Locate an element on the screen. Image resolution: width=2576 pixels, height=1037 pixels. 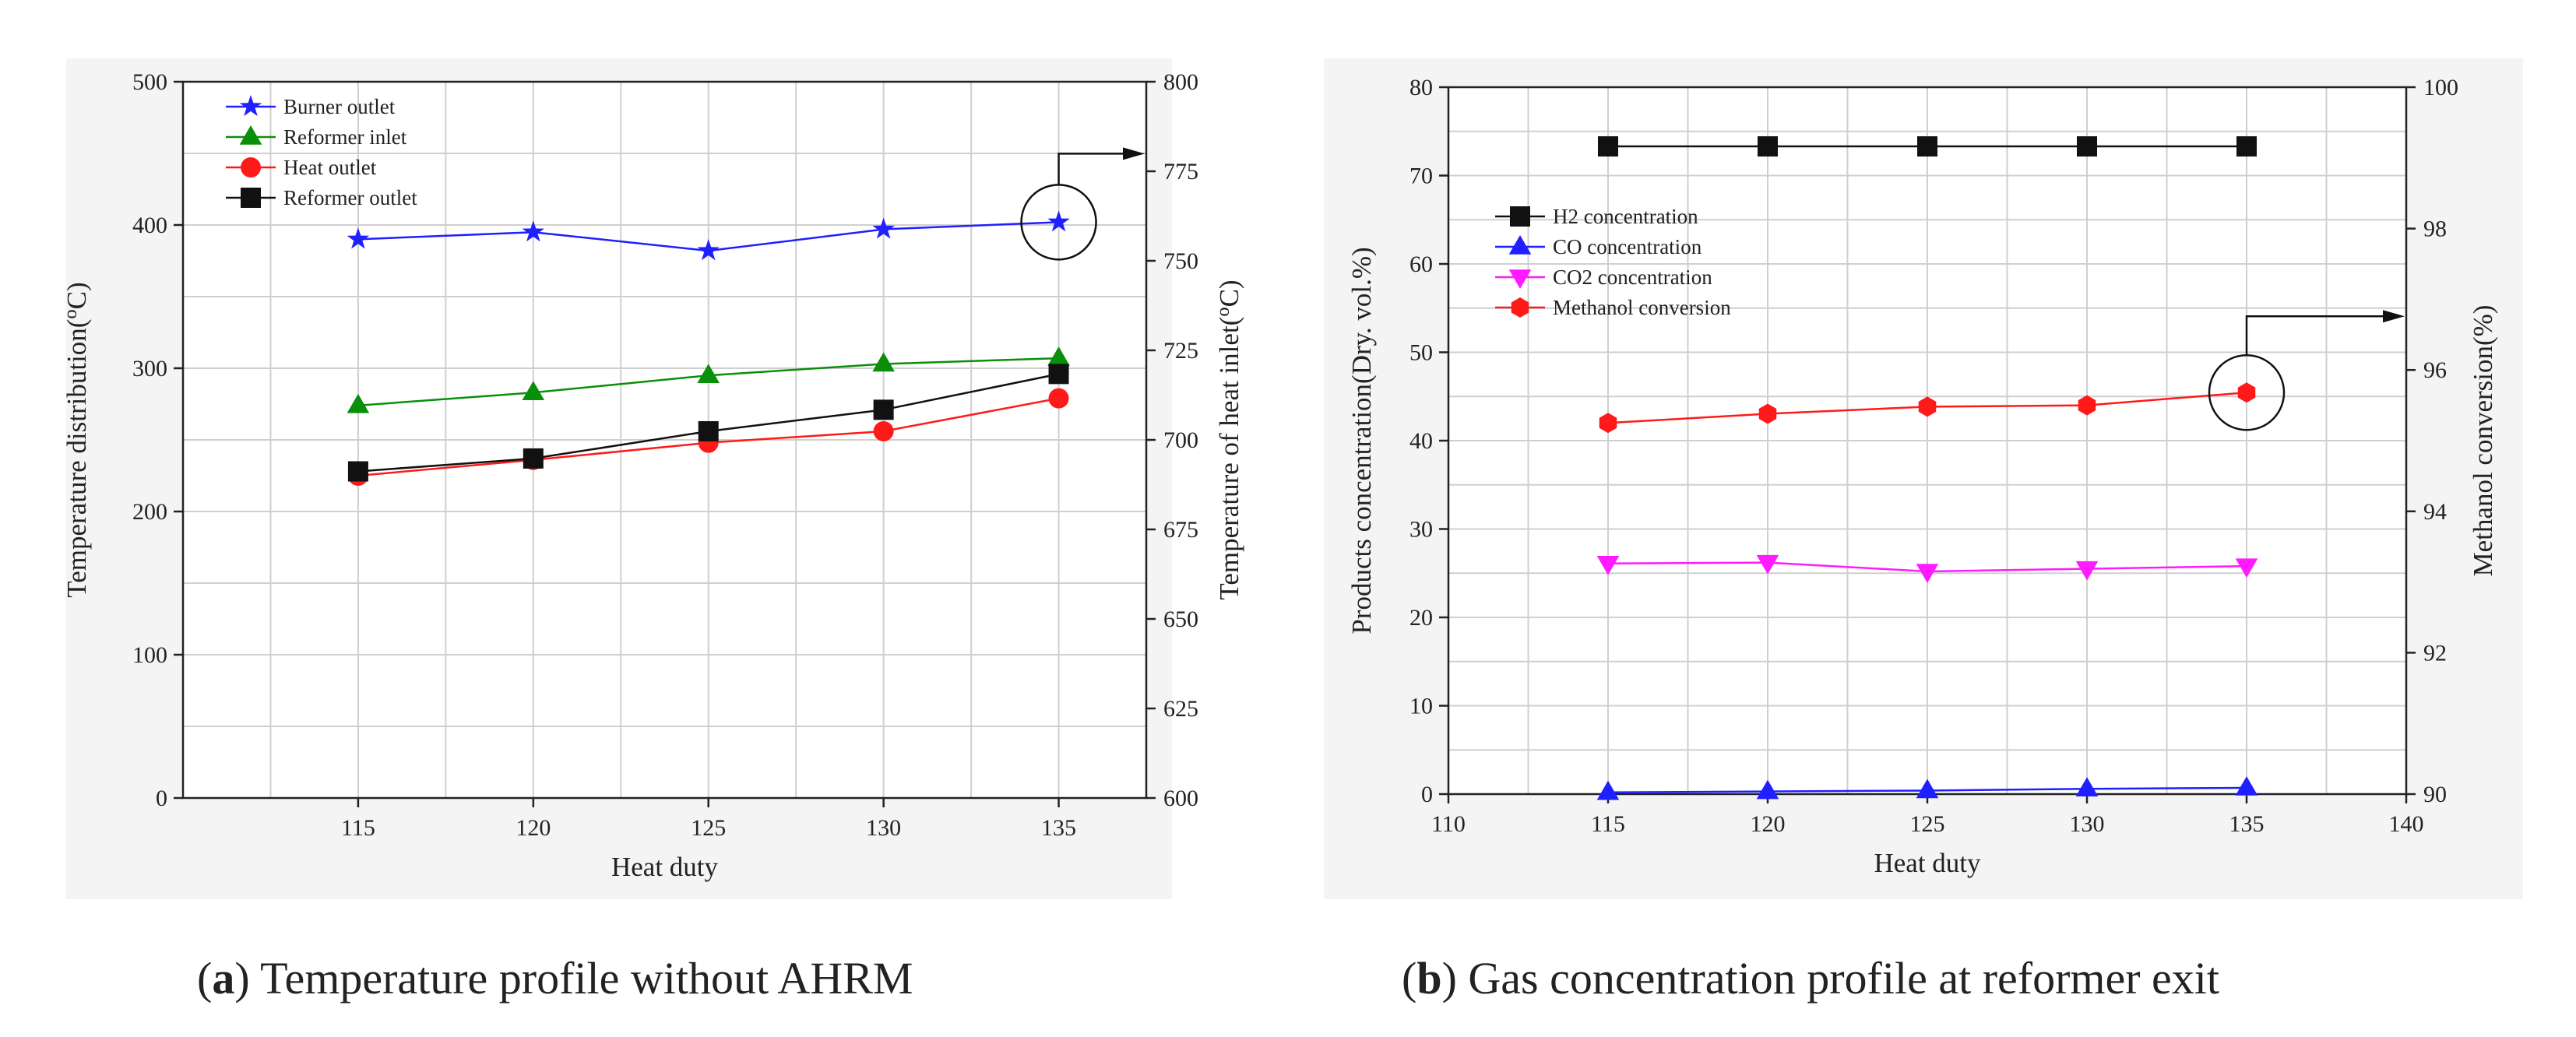
y-tick-label: 500 is located at coordinates (149, 82).